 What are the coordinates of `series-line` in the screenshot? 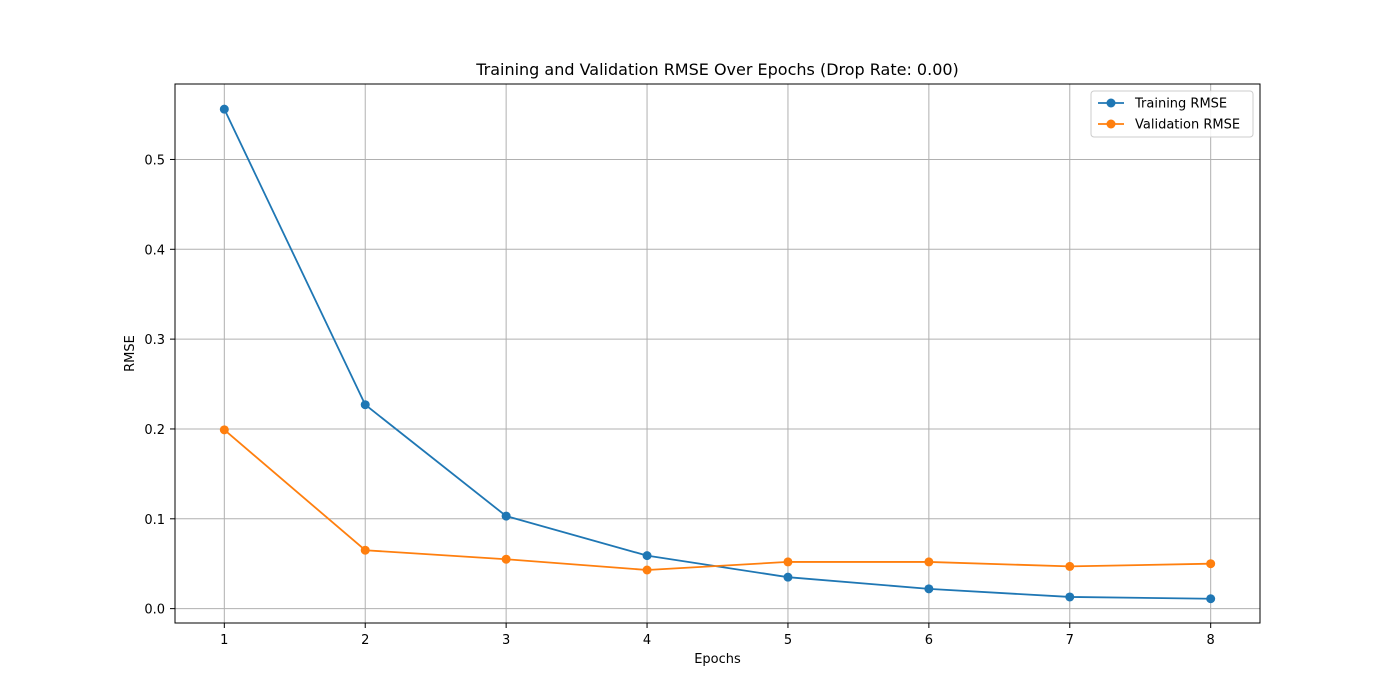 It's located at (717, 500).